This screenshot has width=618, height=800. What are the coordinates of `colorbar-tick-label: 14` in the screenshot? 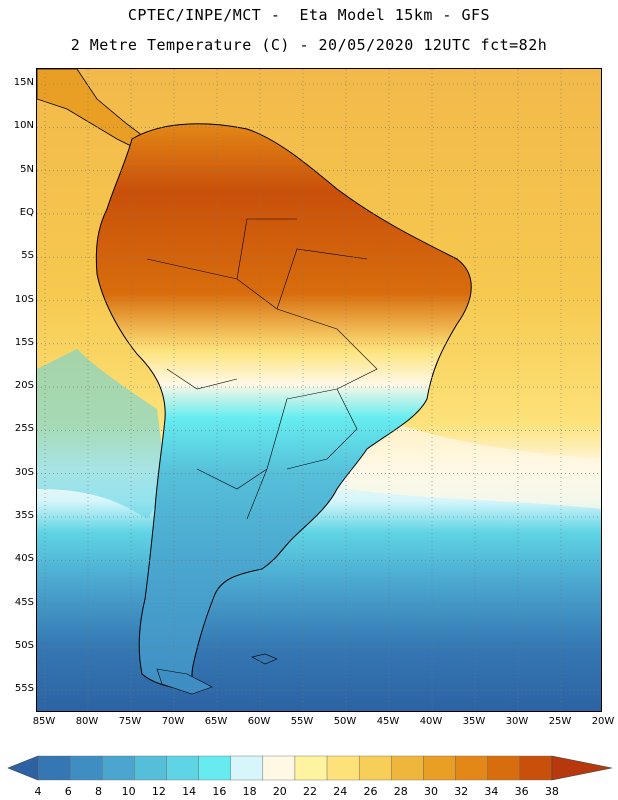 It's located at (189, 791).